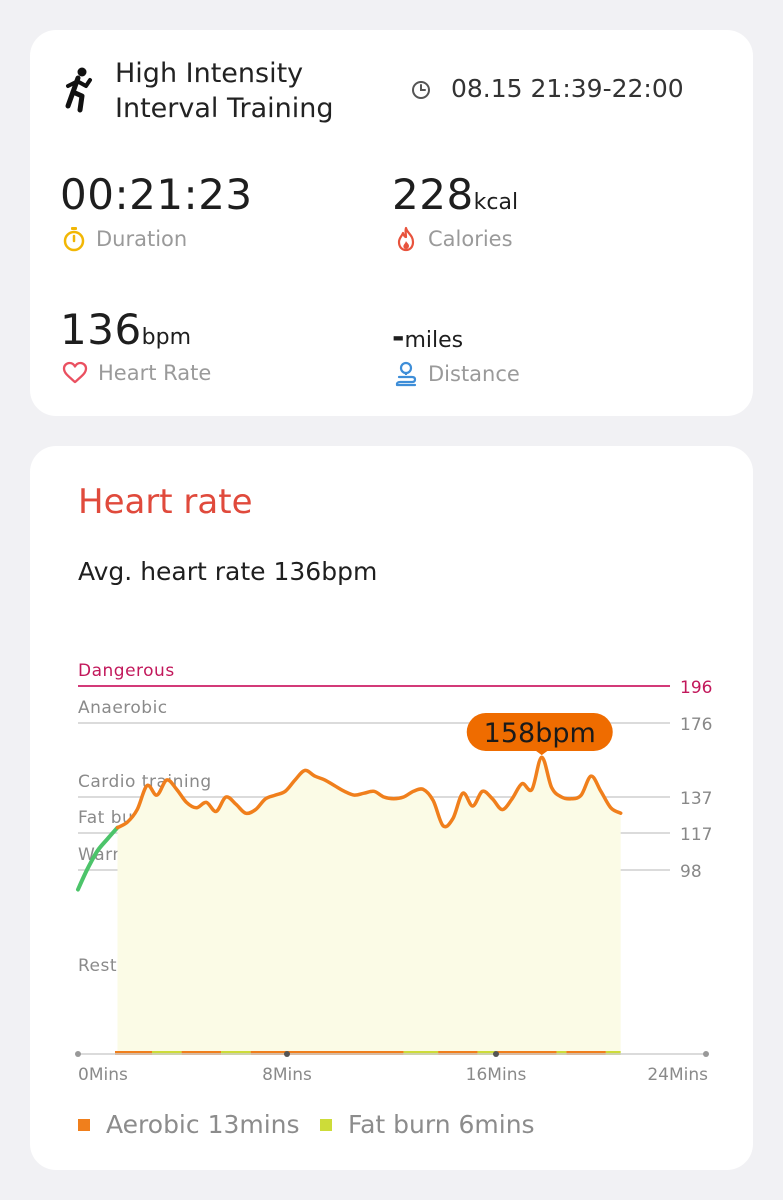 The width and height of the screenshot is (783, 1200). Describe the element at coordinates (224, 108) in the screenshot. I see `workout-title-line2: Interval Training` at that location.